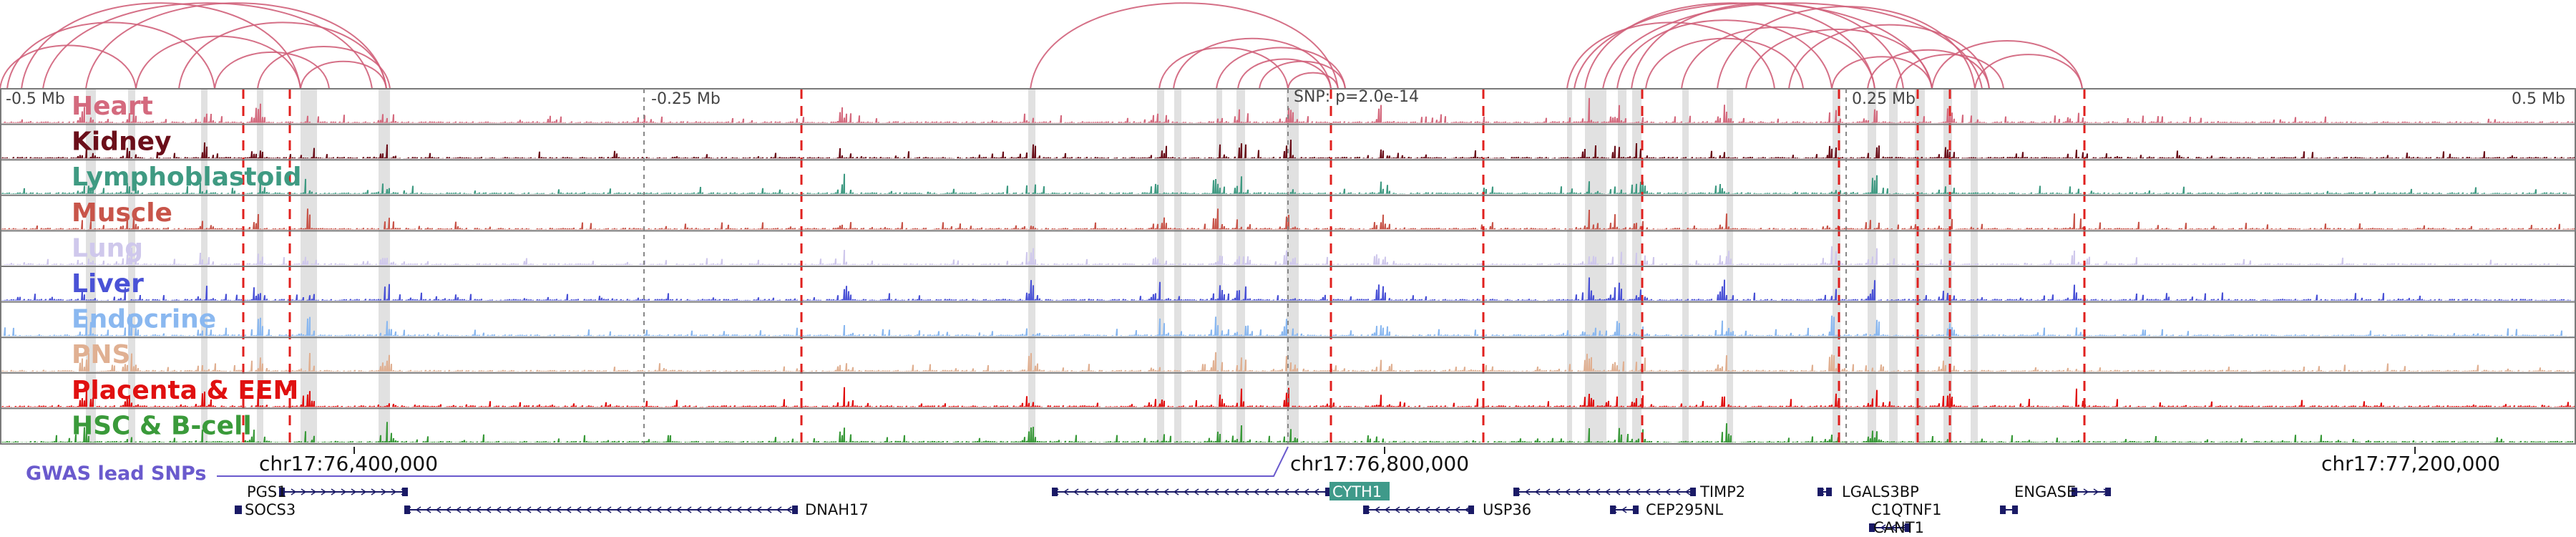 This screenshot has height=537, width=2576. I want to click on gene-label: CEP295NL, so click(1684, 509).